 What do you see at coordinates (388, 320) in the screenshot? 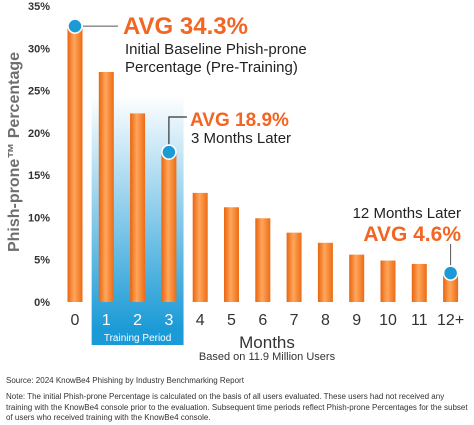
I see `x-tick-label: 10` at bounding box center [388, 320].